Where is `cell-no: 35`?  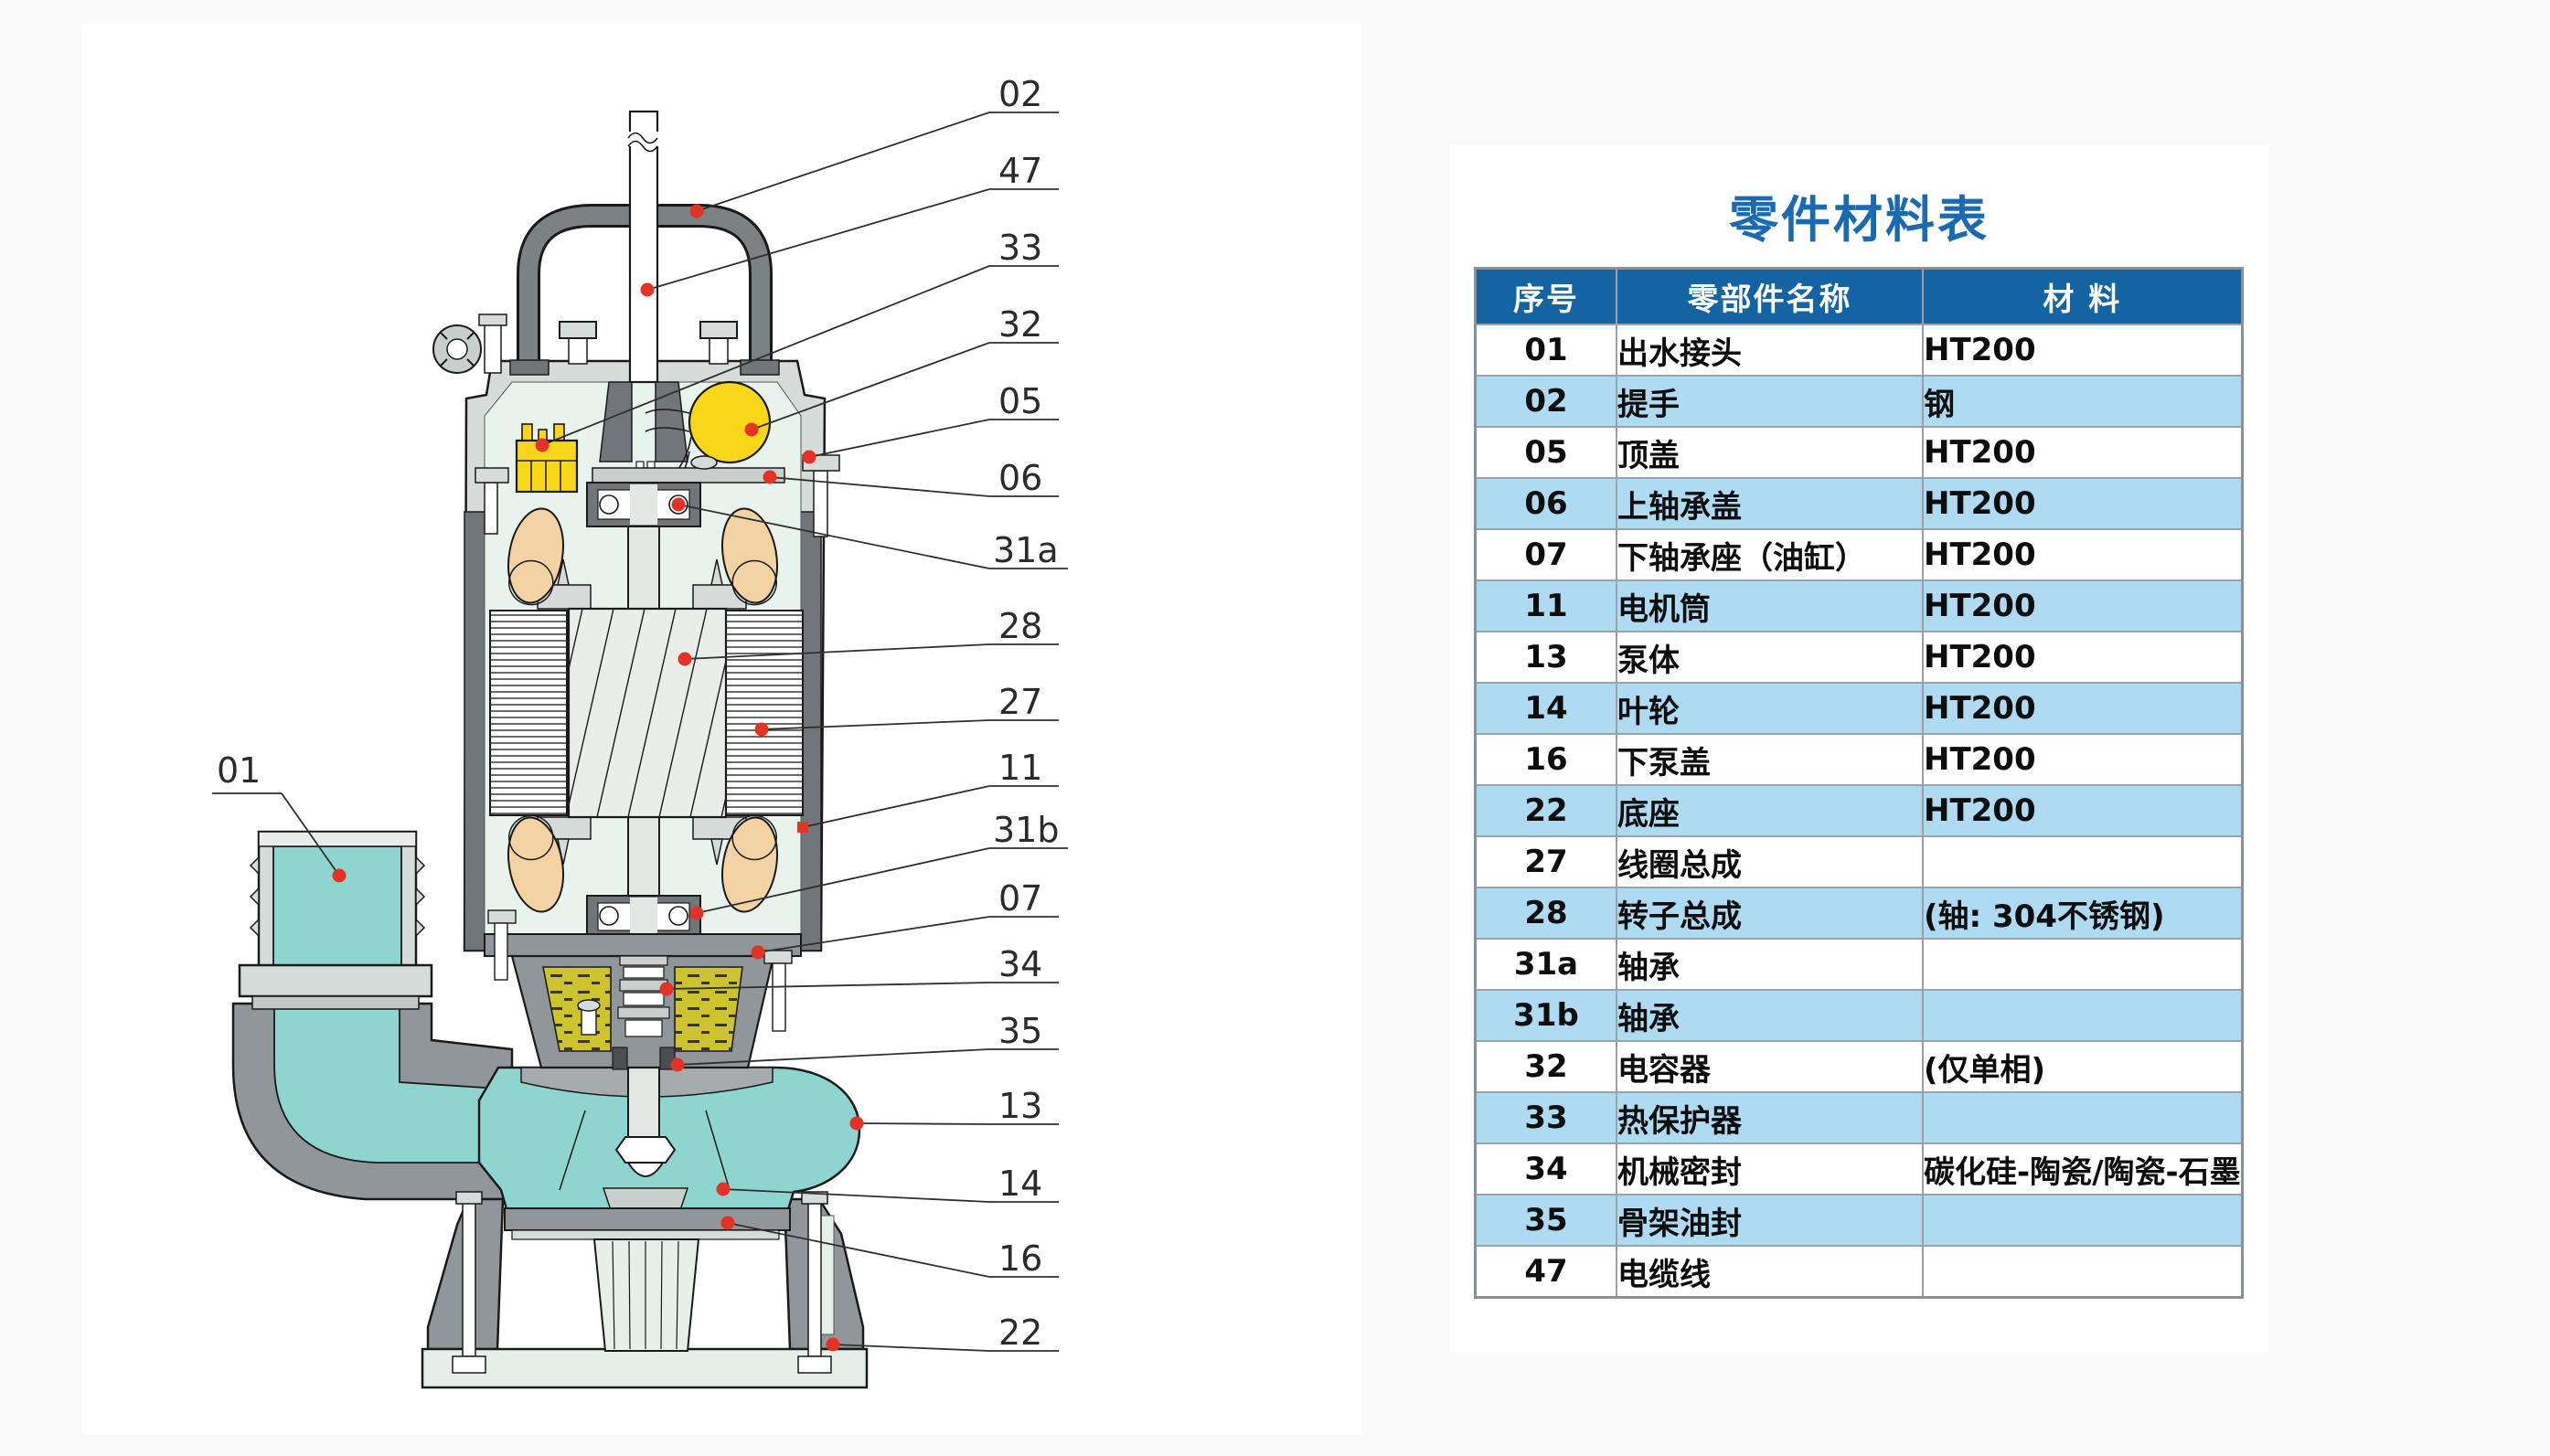
cell-no: 35 is located at coordinates (1545, 1220).